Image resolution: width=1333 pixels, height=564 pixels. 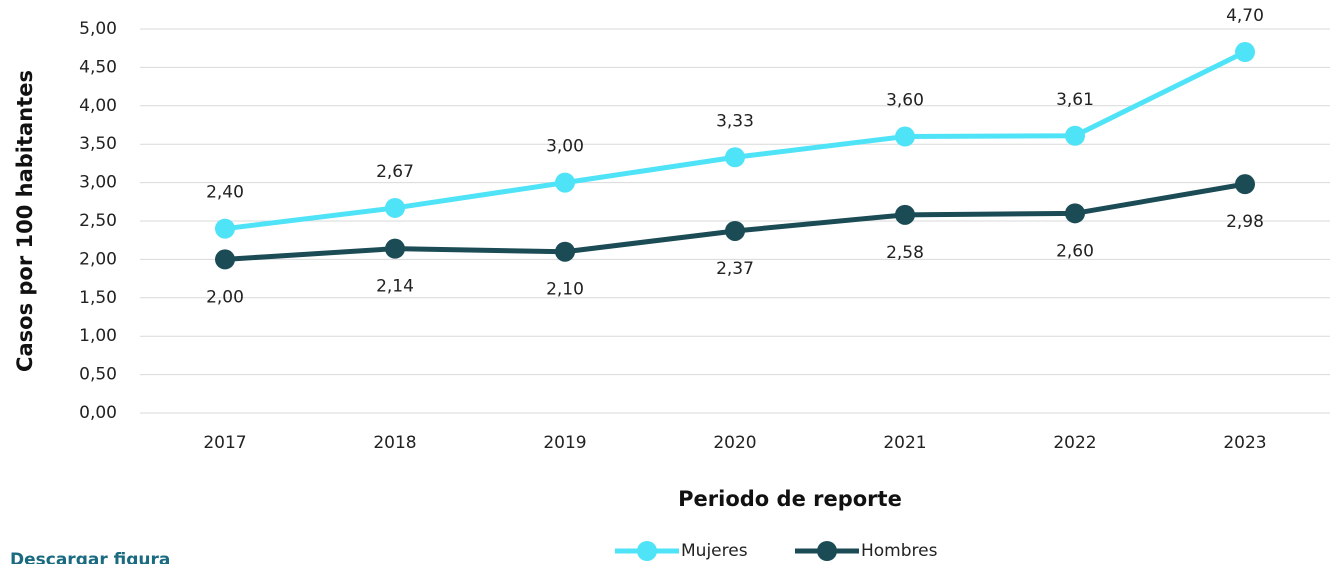 I want to click on x-axis-title: Periodo de reporte, so click(x=790, y=499).